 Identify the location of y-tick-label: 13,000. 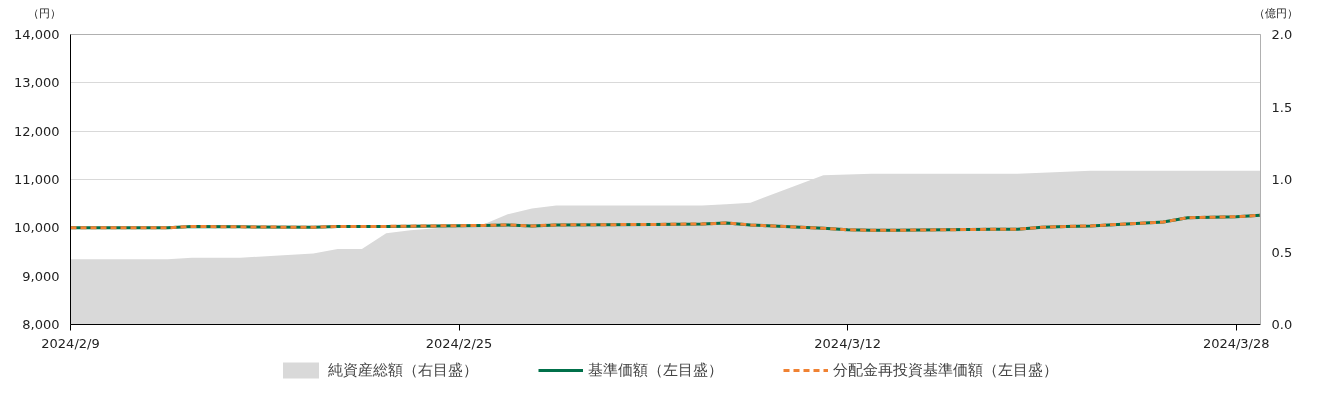
(37, 83).